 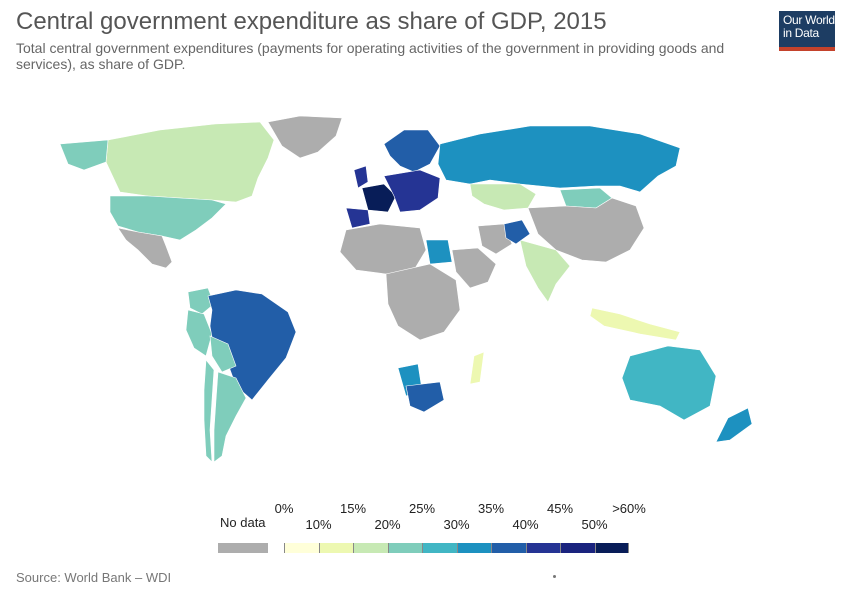 What do you see at coordinates (412, 191) in the screenshot?
I see `map-country-western-europe` at bounding box center [412, 191].